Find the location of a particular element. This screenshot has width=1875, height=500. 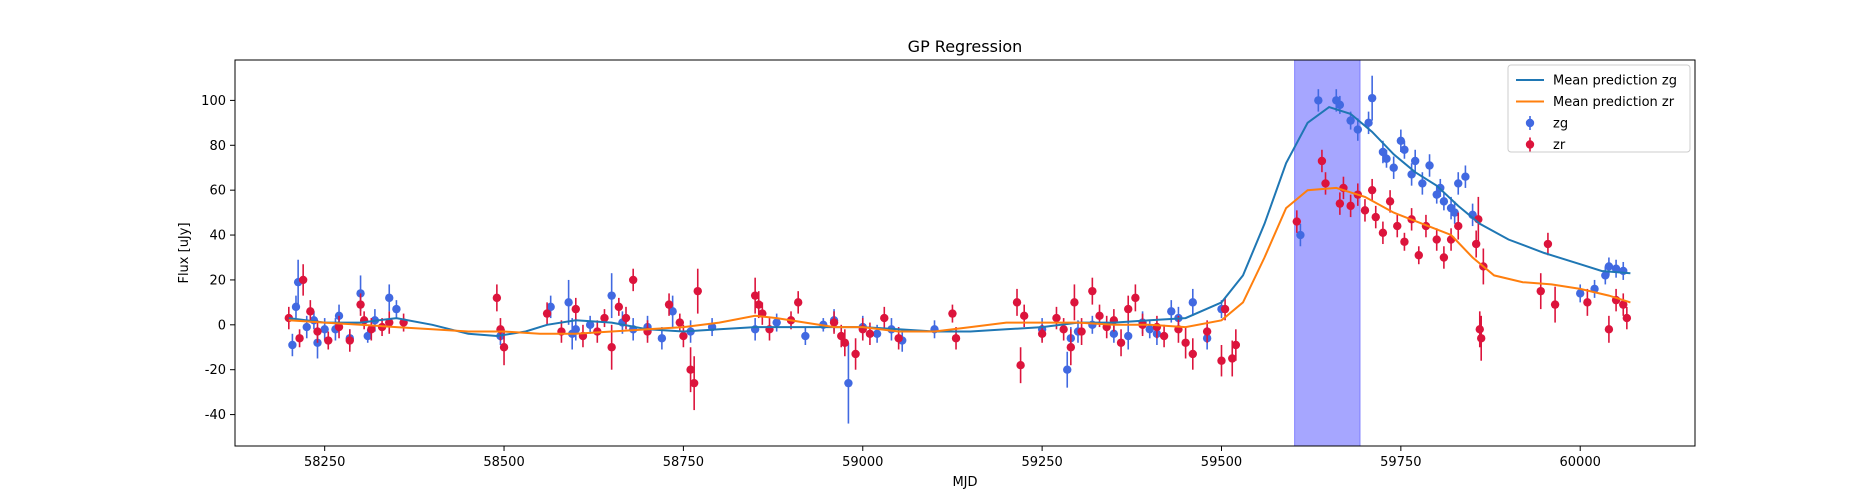

chart-title: GP Regression is located at coordinates (965, 46).